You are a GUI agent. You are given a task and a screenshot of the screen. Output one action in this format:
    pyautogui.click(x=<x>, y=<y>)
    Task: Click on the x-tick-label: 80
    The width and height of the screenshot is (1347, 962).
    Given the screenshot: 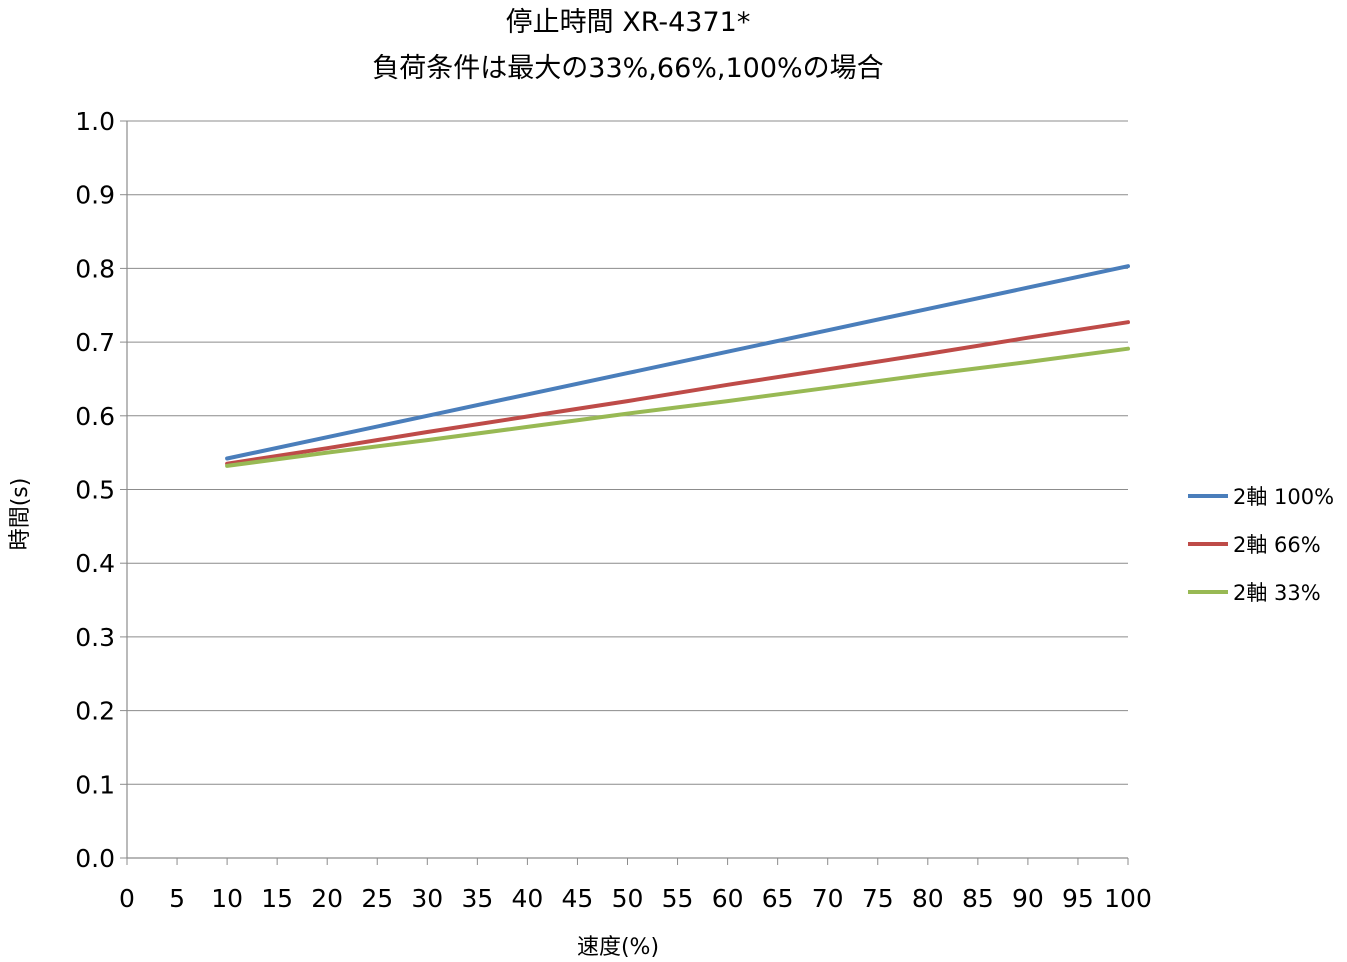 What is the action you would take?
    pyautogui.click(x=928, y=898)
    